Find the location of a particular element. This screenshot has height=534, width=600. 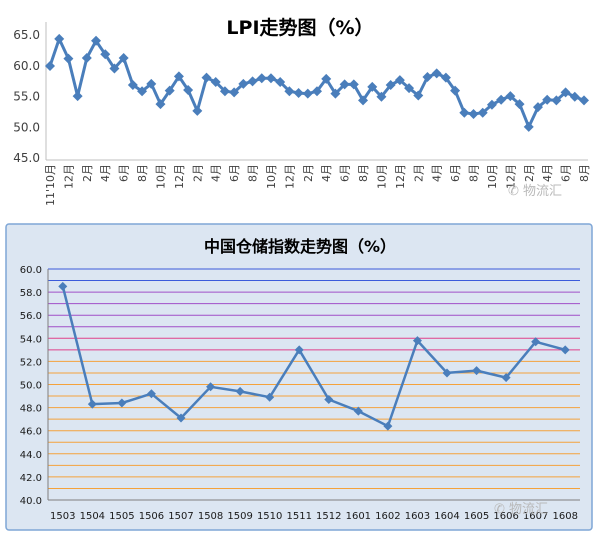

warehouse-y-tick-label: 46.0 is located at coordinates (31, 432).